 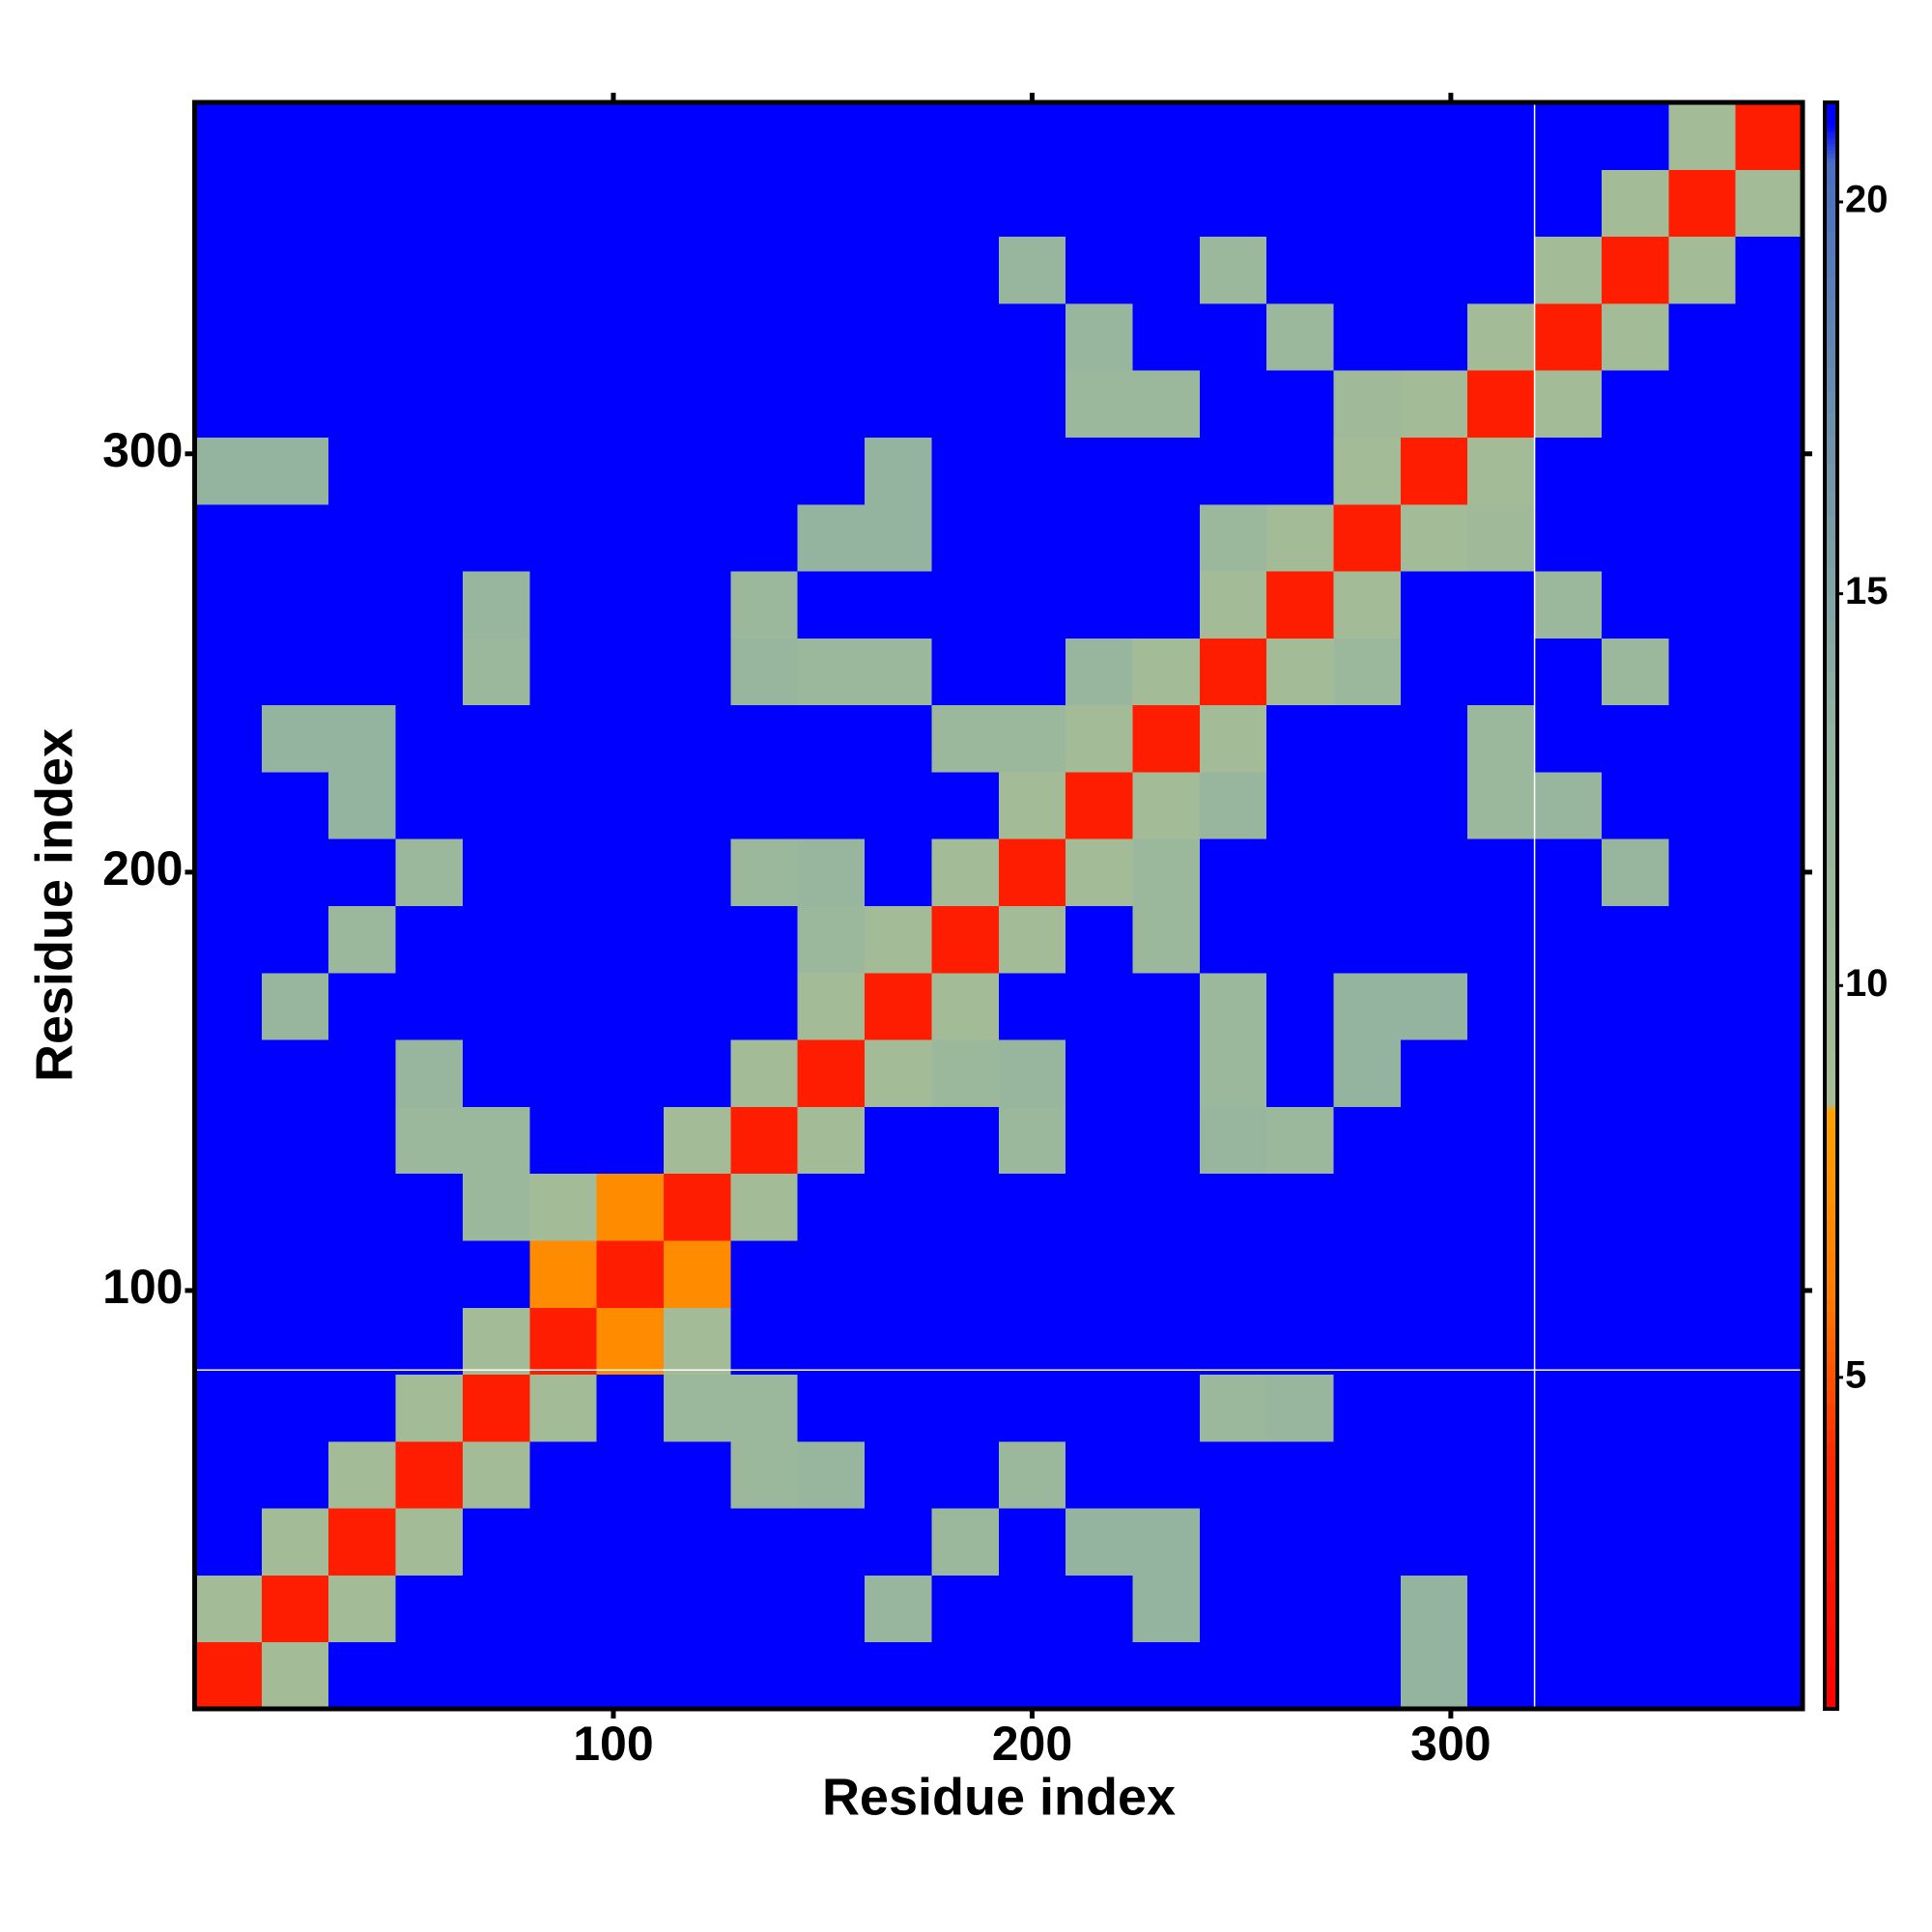 I want to click on colorbar-frame, so click(x=1831, y=905).